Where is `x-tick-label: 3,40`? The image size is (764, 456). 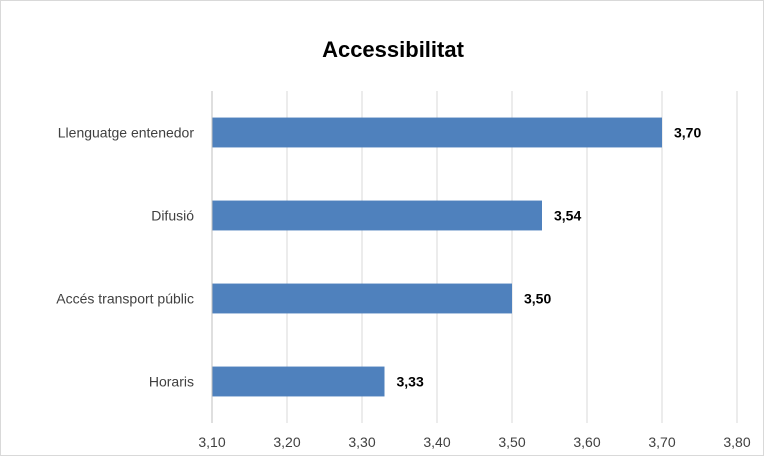 x-tick-label: 3,40 is located at coordinates (436, 442).